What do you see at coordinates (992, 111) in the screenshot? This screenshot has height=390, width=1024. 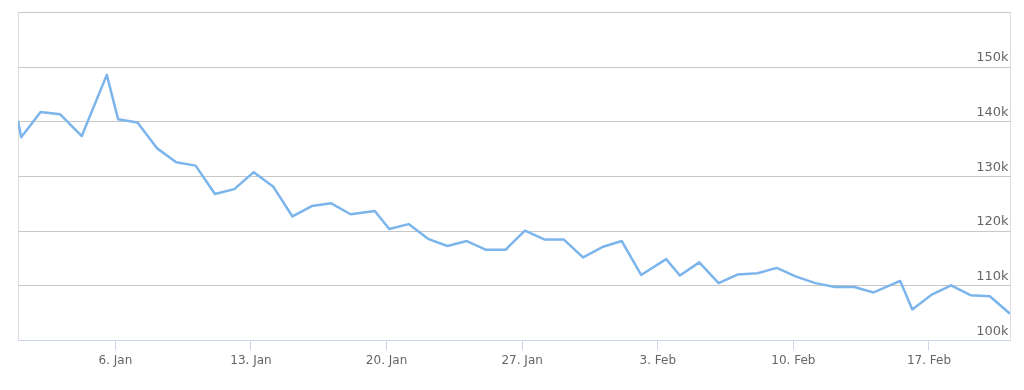 I see `y-tick-label: 140k` at bounding box center [992, 111].